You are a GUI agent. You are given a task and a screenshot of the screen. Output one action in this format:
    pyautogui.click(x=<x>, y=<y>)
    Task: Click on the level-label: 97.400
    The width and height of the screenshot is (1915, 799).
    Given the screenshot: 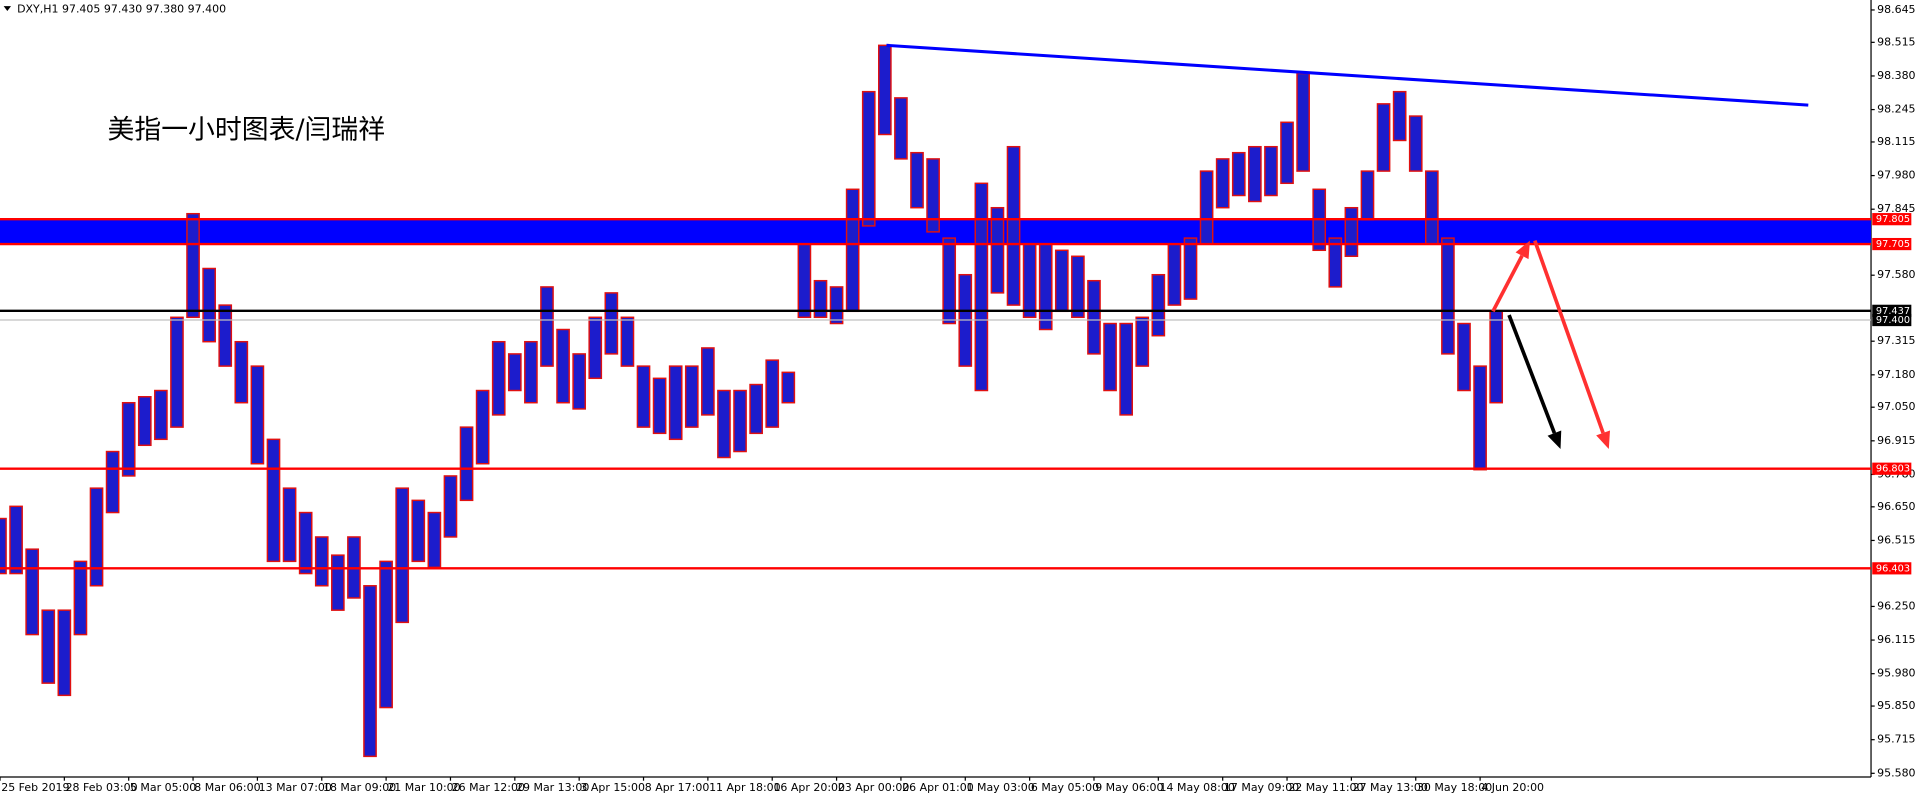 What is the action you would take?
    pyautogui.click(x=1893, y=320)
    